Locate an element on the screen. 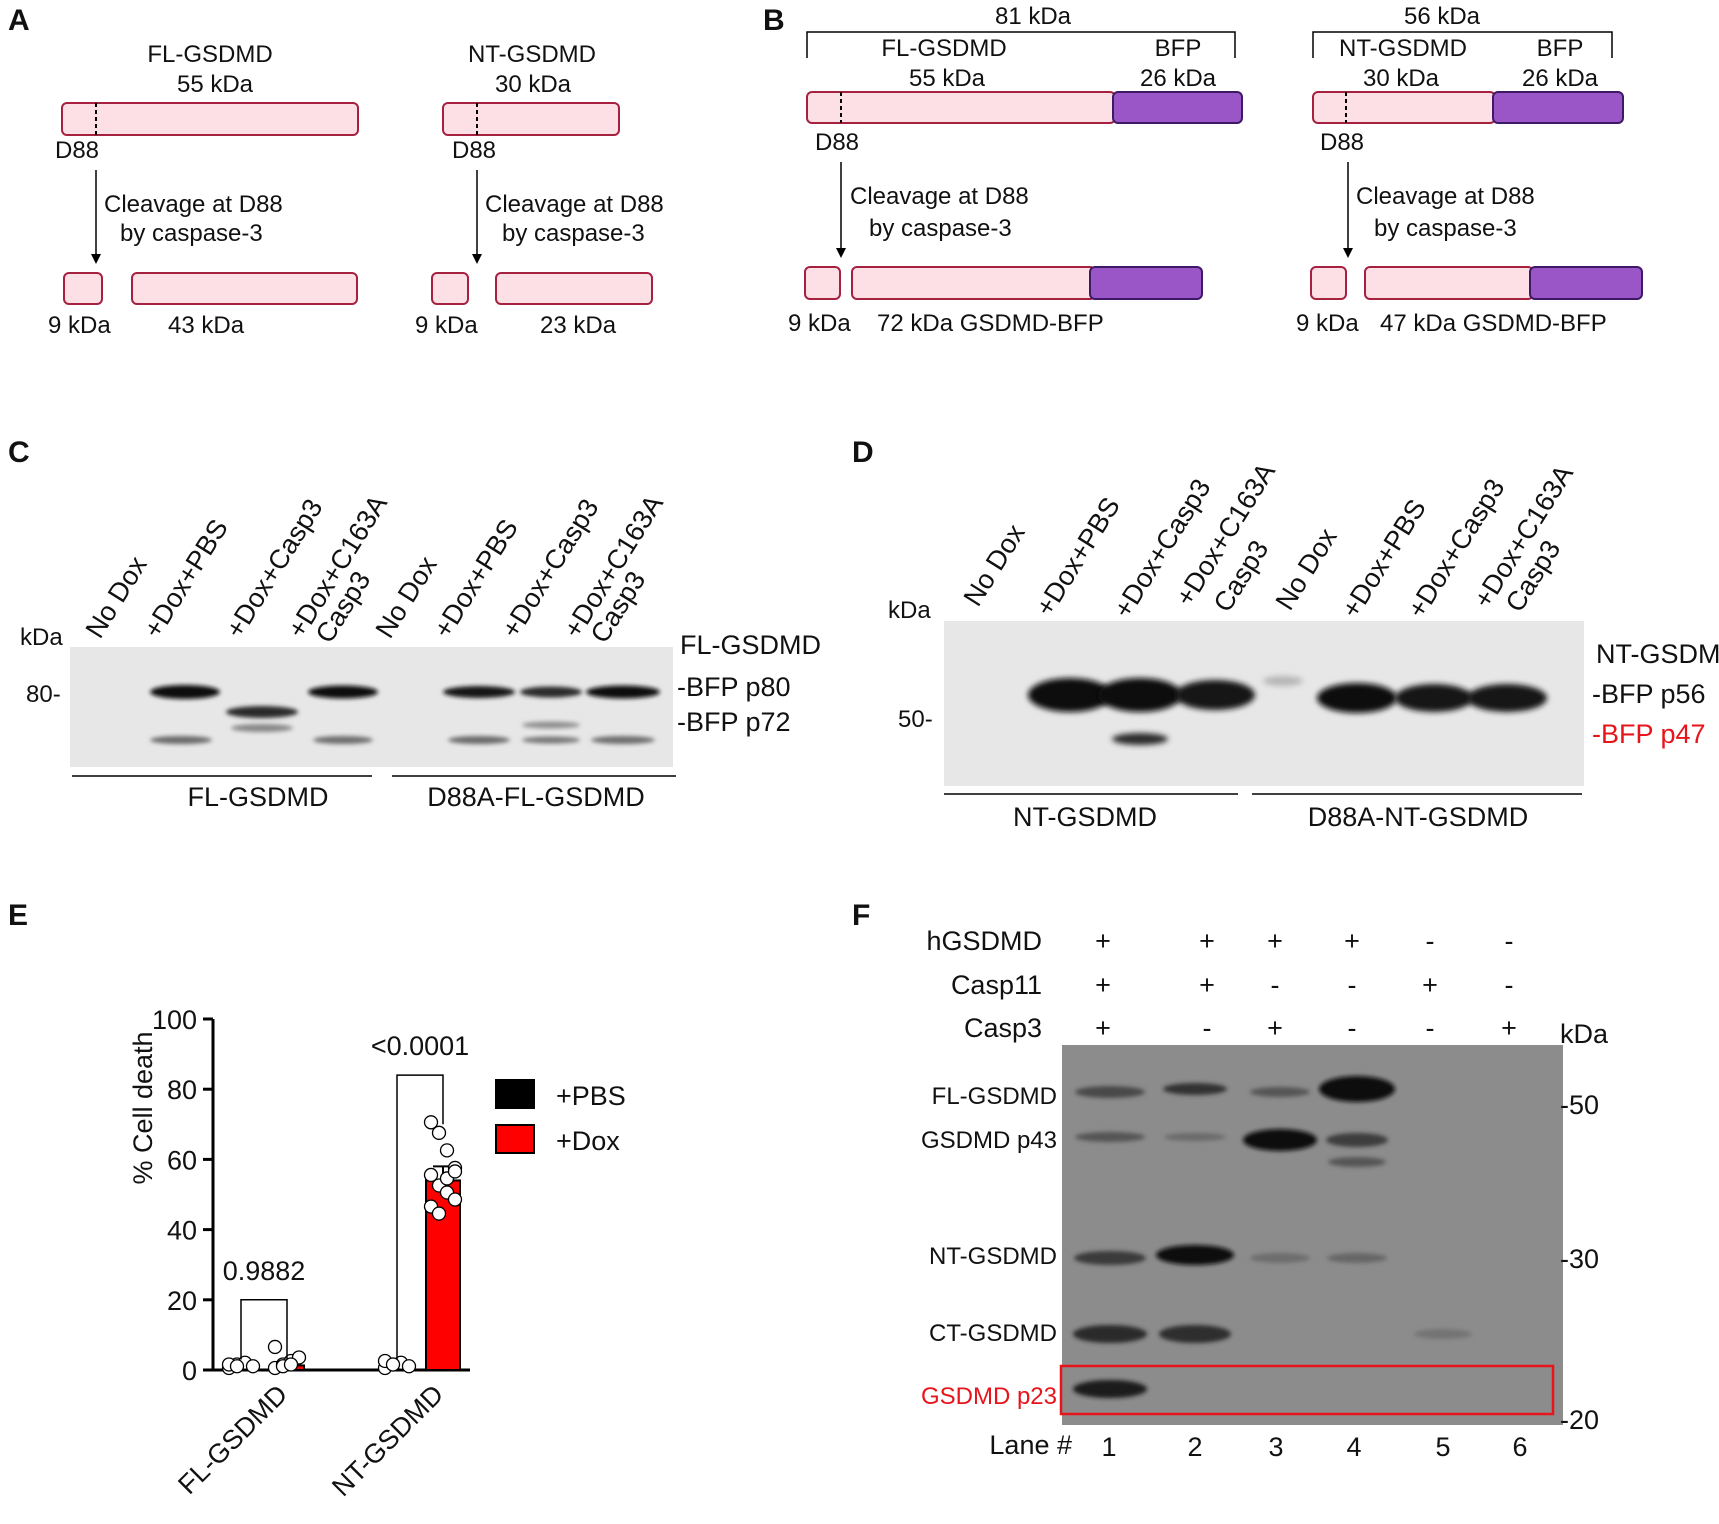 This screenshot has width=1719, height=1524. nt-gsdmd-name: NT-GSDMD is located at coordinates (532, 54).